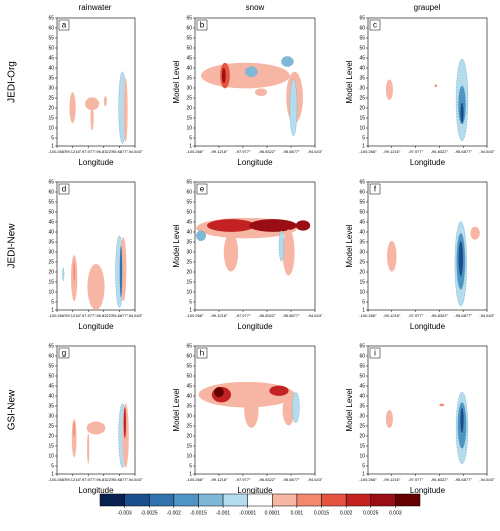  I want to click on colorbar-label: -0.003, so click(125, 513).